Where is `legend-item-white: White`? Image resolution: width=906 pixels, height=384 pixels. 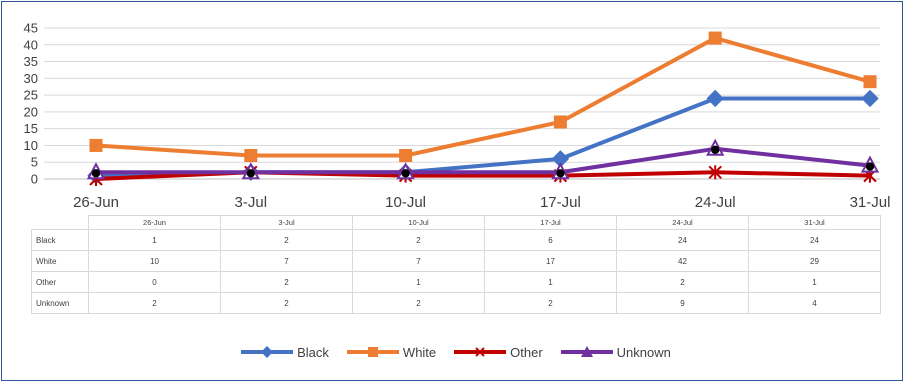 legend-item-white: White is located at coordinates (390, 352).